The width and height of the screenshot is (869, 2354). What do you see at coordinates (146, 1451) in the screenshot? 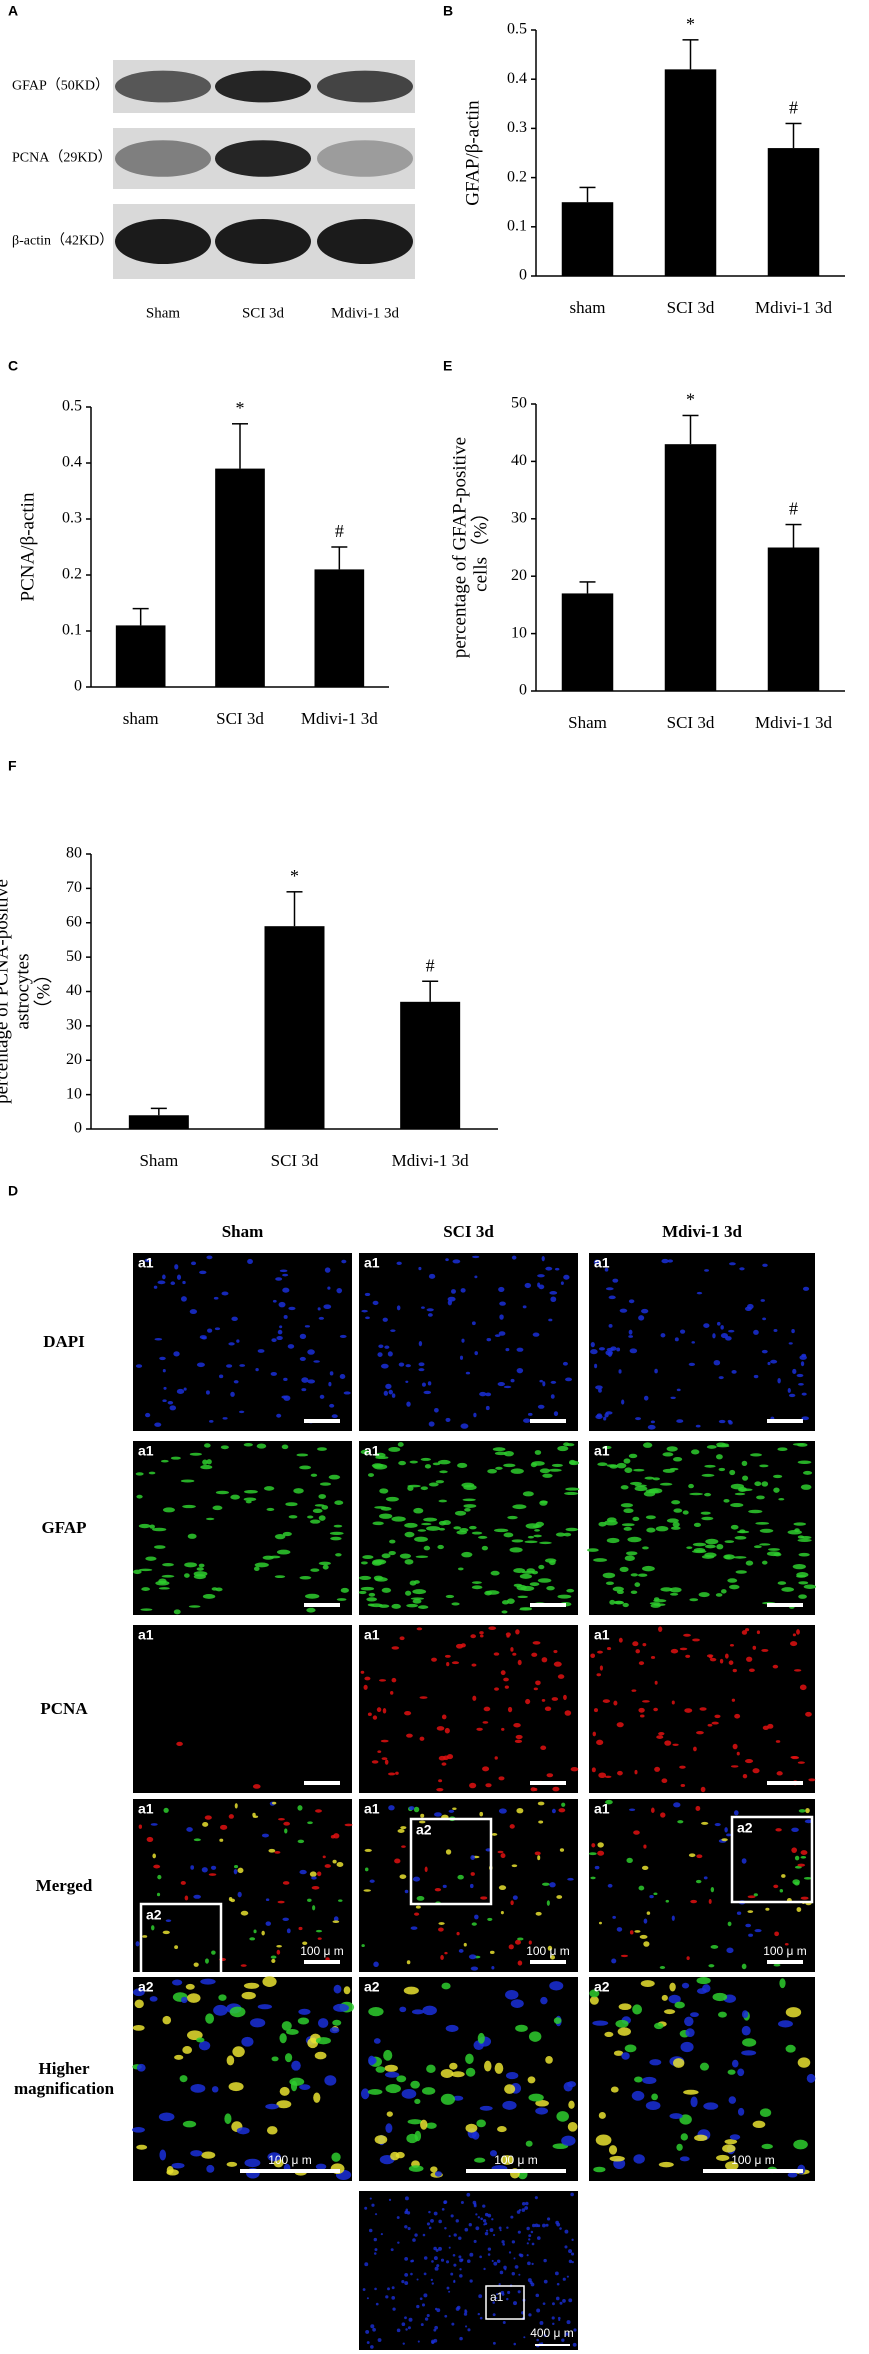
I see `region-tag: a1` at bounding box center [146, 1451].